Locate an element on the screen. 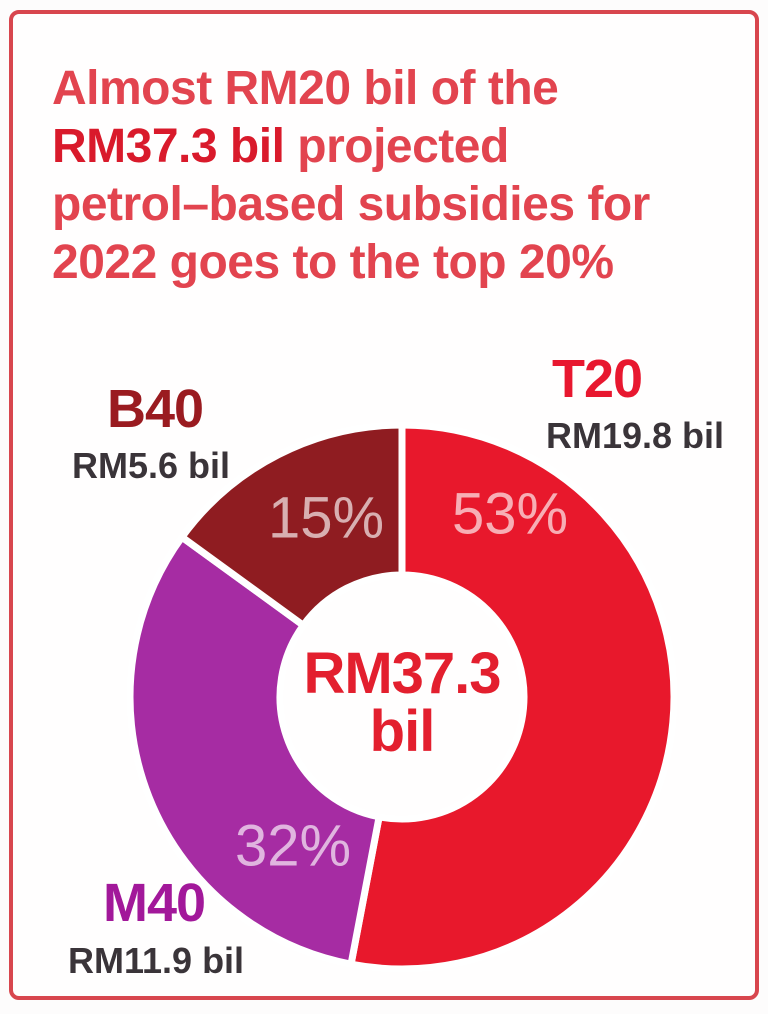 Image resolution: width=768 pixels, height=1014 pixels. donut-segment-m40 is located at coordinates (254, 750).